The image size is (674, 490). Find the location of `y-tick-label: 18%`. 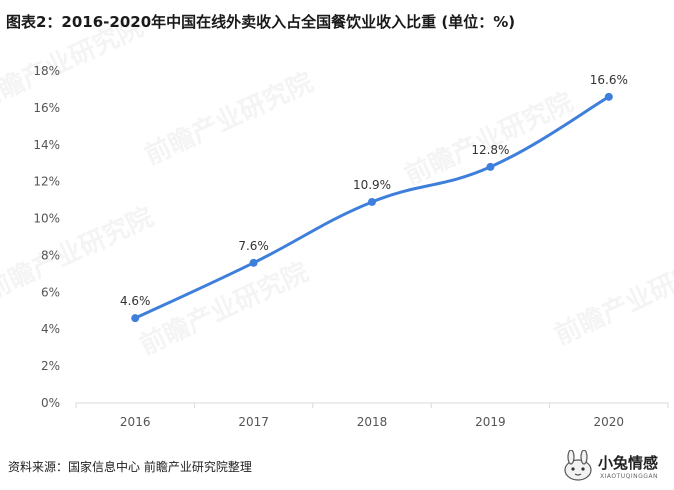

y-tick-label: 18% is located at coordinates (46, 71).